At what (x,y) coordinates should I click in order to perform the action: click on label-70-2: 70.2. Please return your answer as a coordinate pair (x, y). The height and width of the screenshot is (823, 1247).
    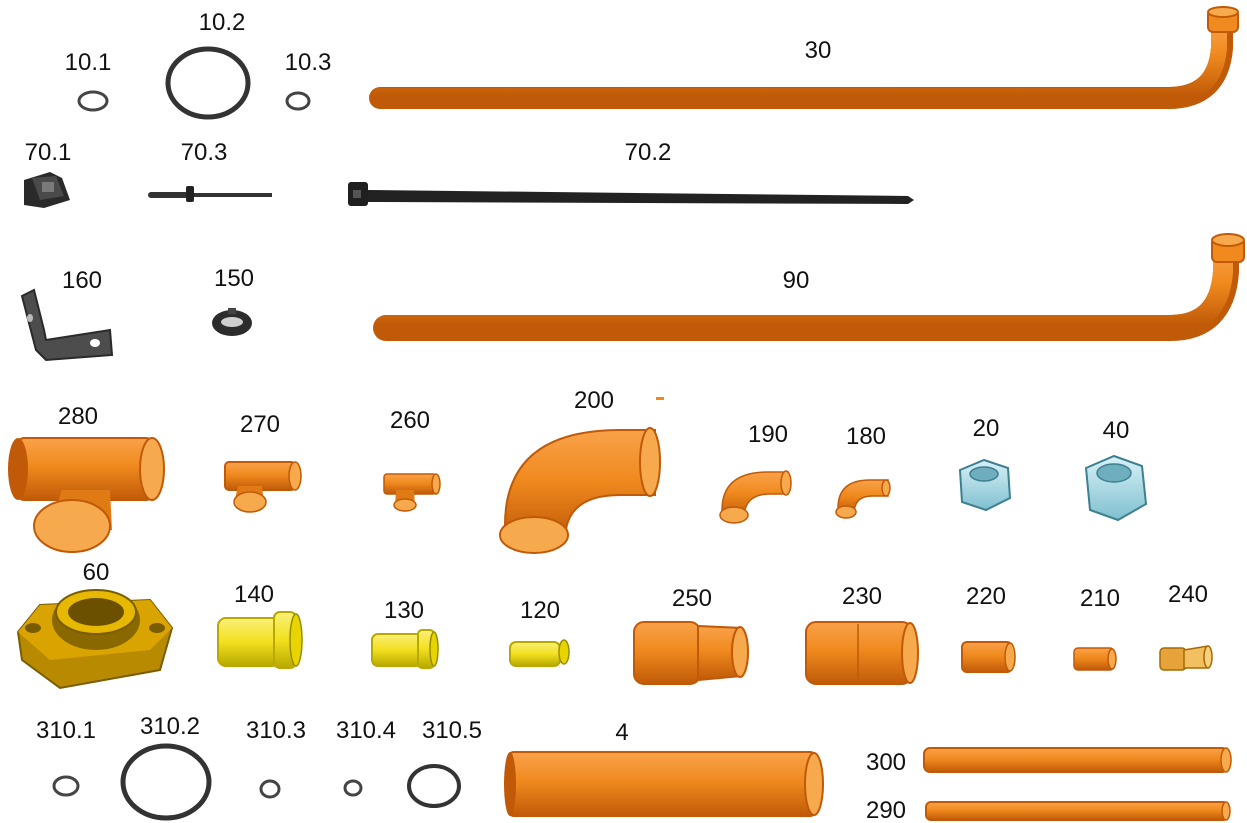
    Looking at the image, I should click on (648, 152).